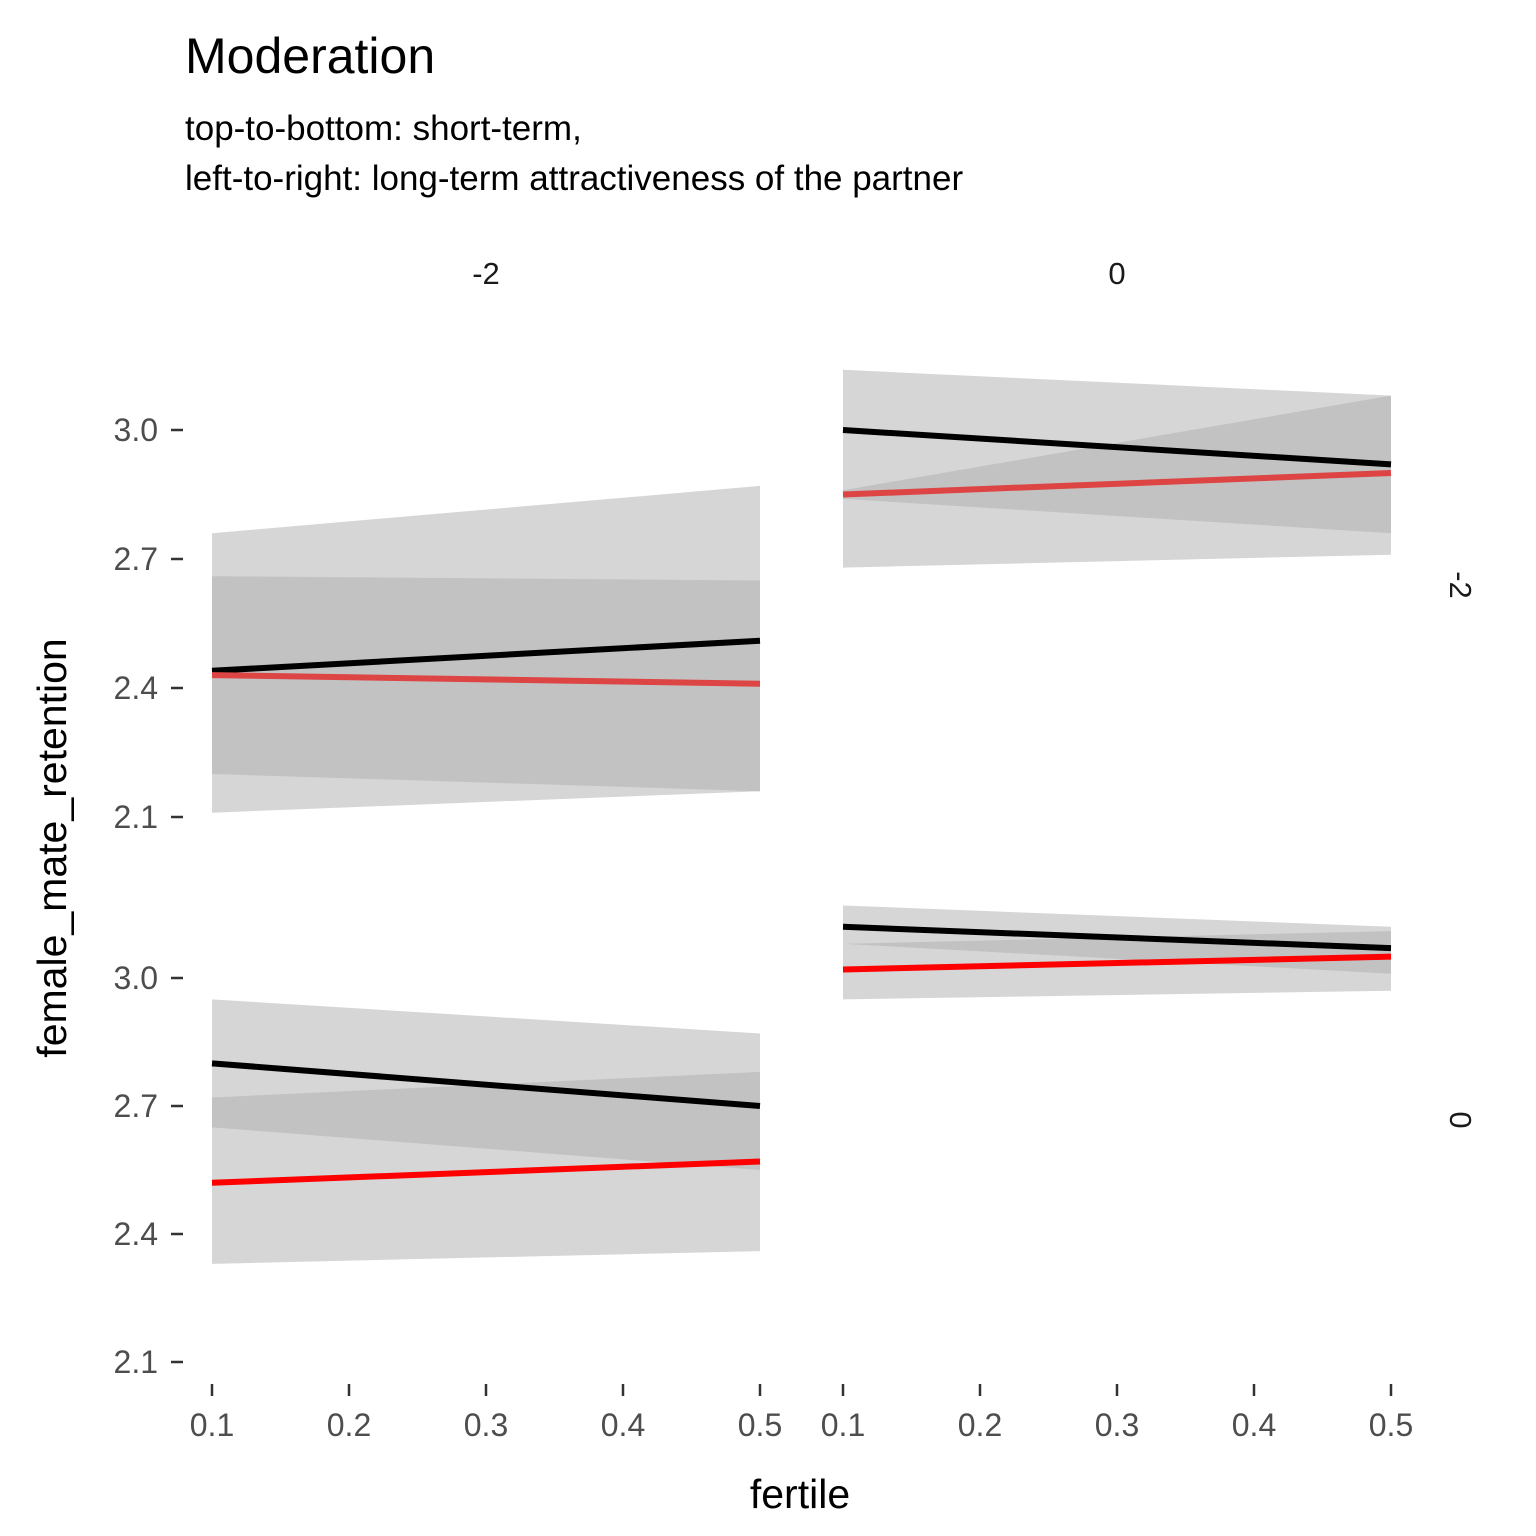 The image size is (1536, 1536). Describe the element at coordinates (800, 1494) in the screenshot. I see `x-axis-title: fertile` at that location.